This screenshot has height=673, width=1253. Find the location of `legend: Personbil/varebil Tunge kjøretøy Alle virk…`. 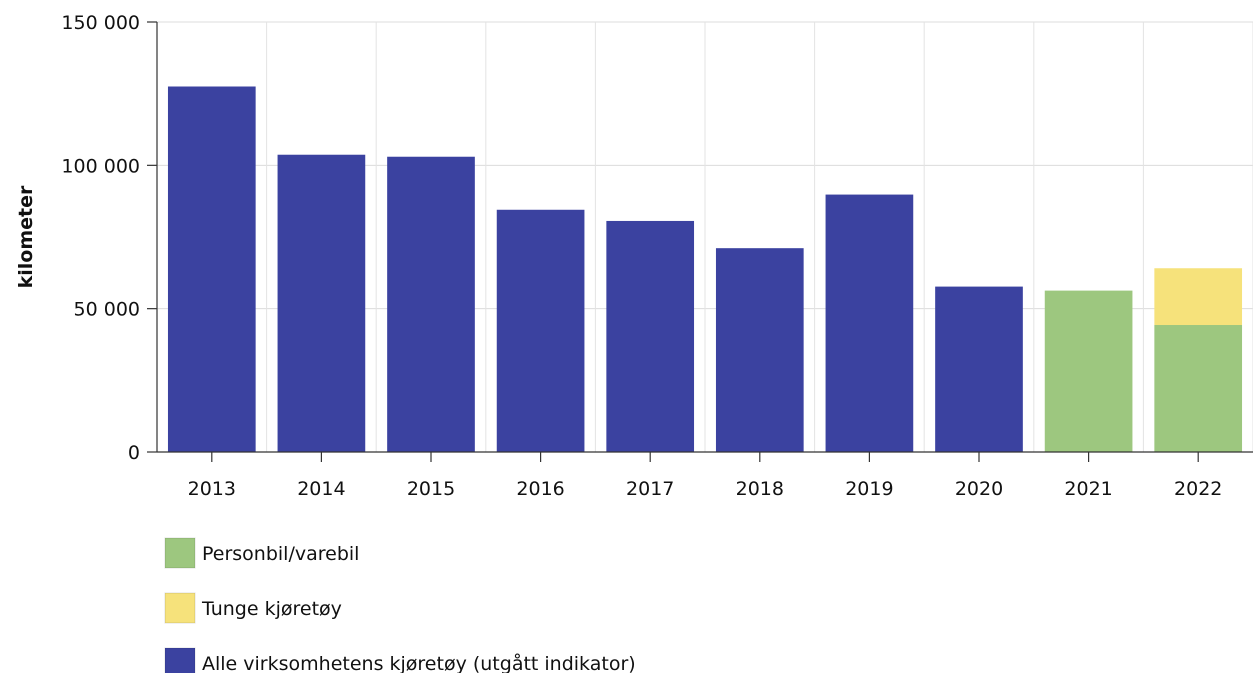

legend: Personbil/varebil Tunge kjøretøy Alle virk… is located at coordinates (400, 605).